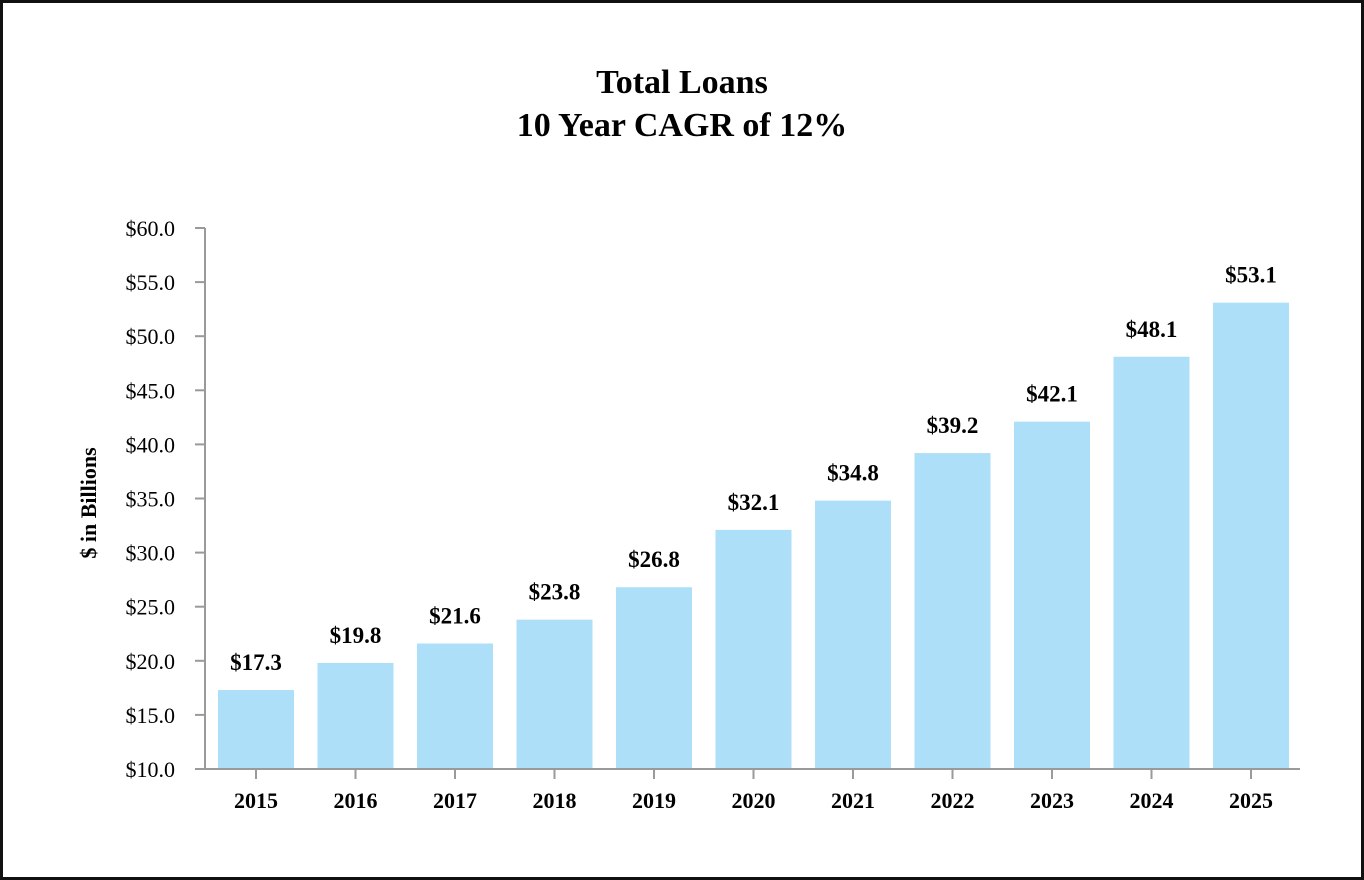 This screenshot has width=1364, height=880. I want to click on x-tick-label-2022: 2022, so click(953, 800).